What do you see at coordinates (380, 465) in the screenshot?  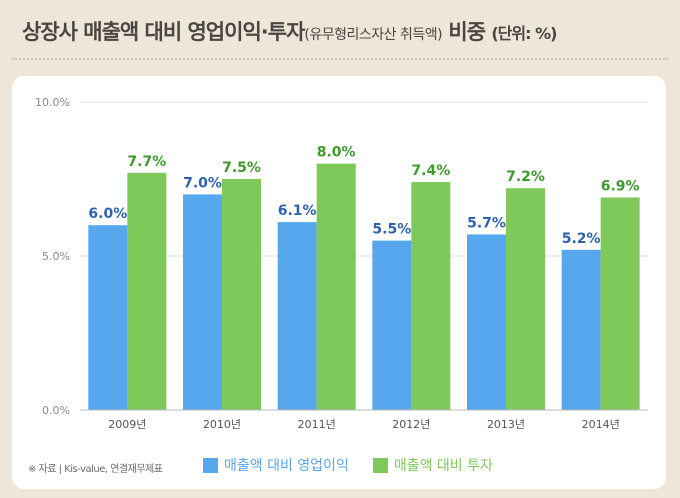 I see `legend-swatch-green` at bounding box center [380, 465].